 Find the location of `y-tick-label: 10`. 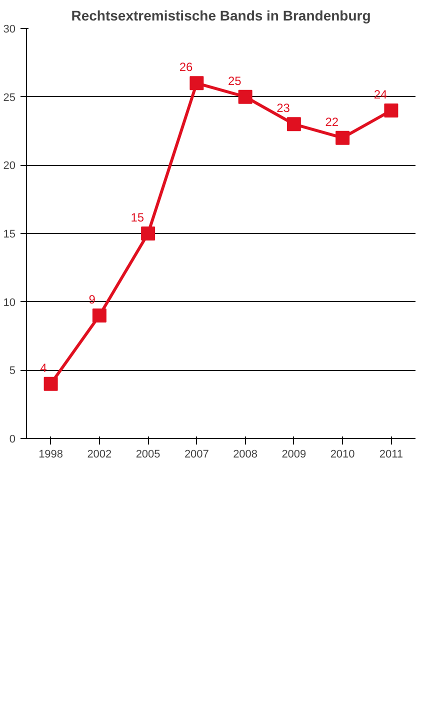

y-tick-label: 10 is located at coordinates (9, 302).